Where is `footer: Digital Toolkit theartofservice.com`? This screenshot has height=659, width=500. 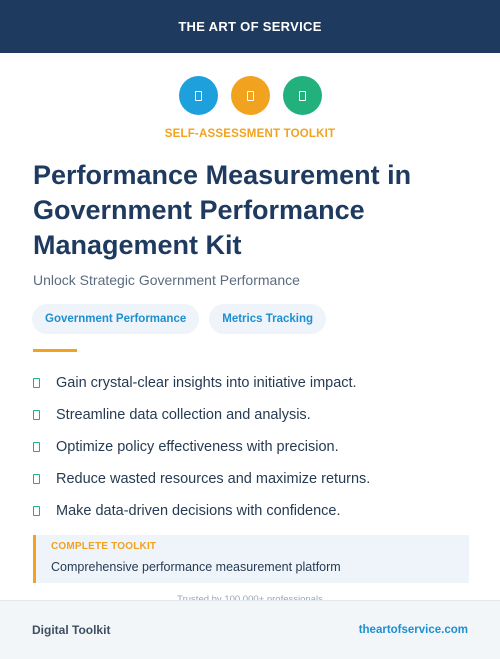 footer: Digital Toolkit theartofservice.com is located at coordinates (250, 629).